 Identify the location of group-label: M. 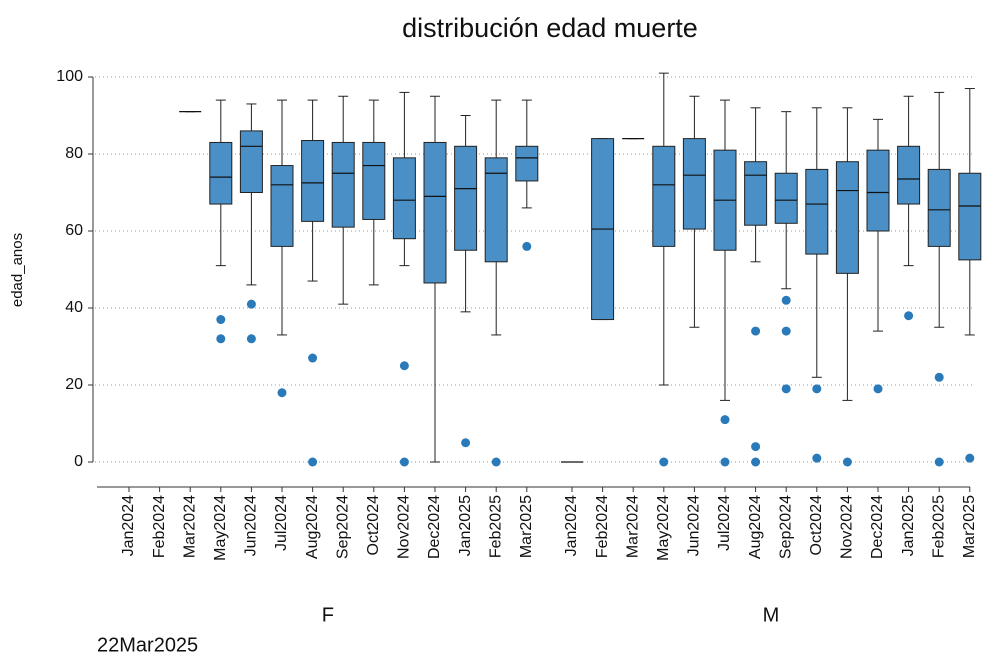
(771, 615).